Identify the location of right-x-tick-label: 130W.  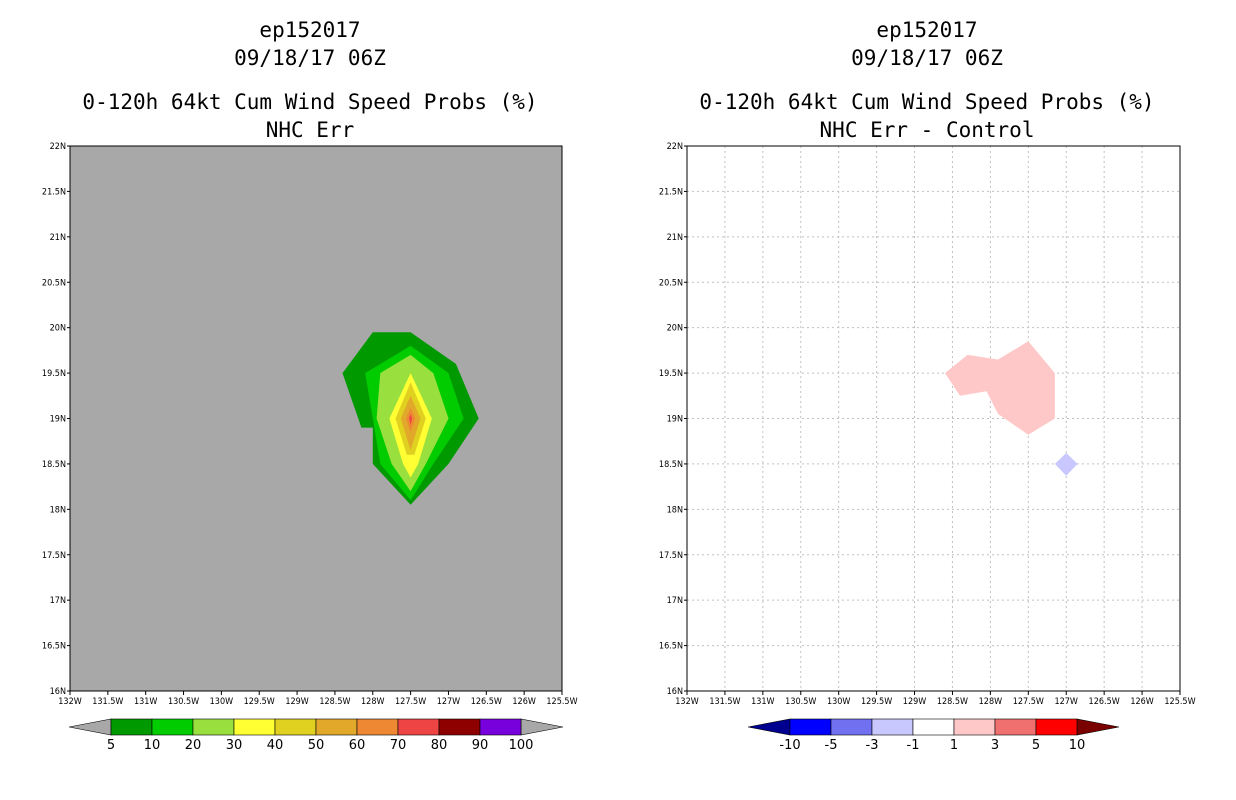
(838, 702).